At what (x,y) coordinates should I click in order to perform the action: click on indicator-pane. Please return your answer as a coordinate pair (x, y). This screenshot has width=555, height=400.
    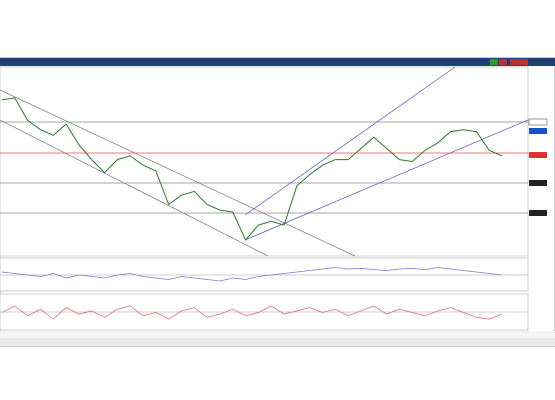
    Looking at the image, I should click on (264, 274).